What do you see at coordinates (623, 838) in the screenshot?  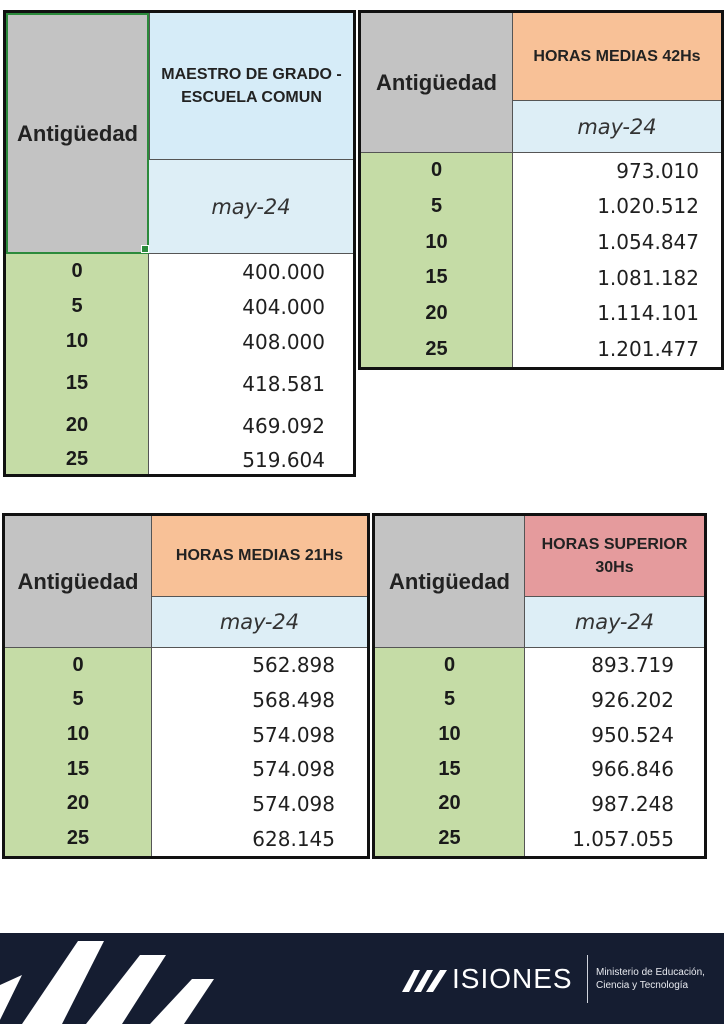 I see `value-cell: 1.057.055` at bounding box center [623, 838].